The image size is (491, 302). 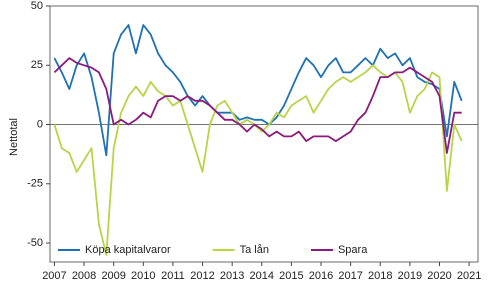 What do you see at coordinates (143, 276) in the screenshot?
I see `x-tick-label: 2010` at bounding box center [143, 276].